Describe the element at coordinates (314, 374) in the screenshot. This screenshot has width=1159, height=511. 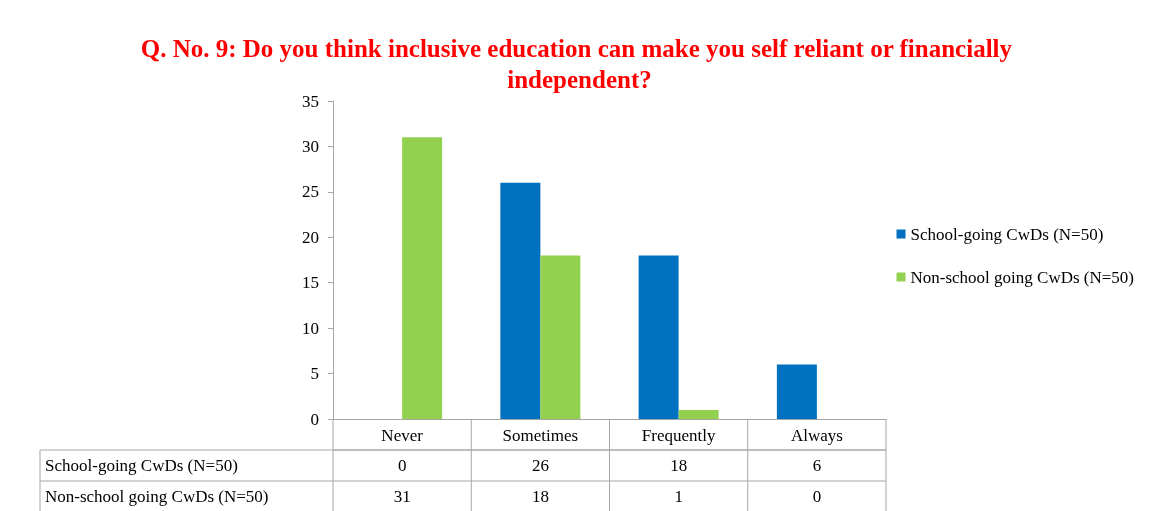
I see `y-tick-label: 5` at that location.